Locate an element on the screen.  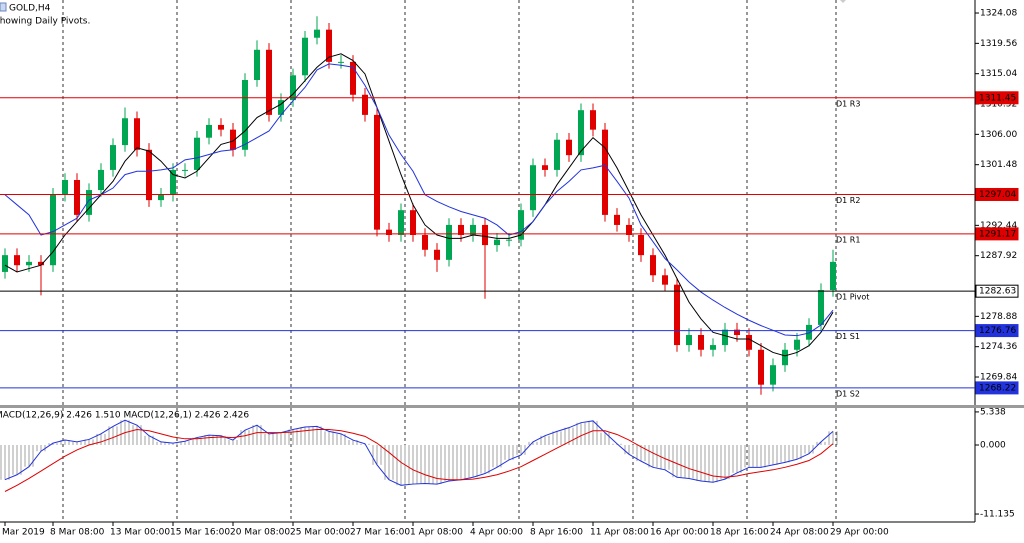
y-tick-label: 1274.36 is located at coordinates (998, 347).